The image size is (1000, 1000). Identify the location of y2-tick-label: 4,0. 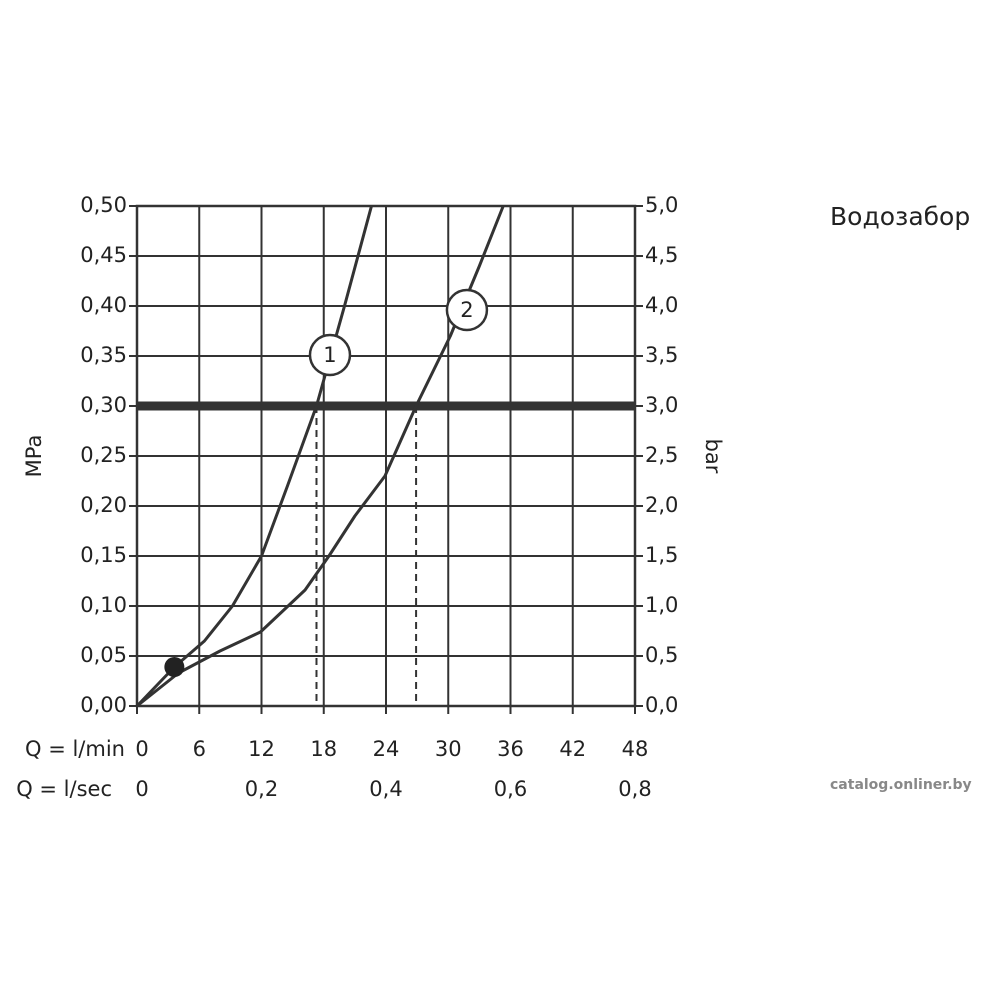
(661, 305).